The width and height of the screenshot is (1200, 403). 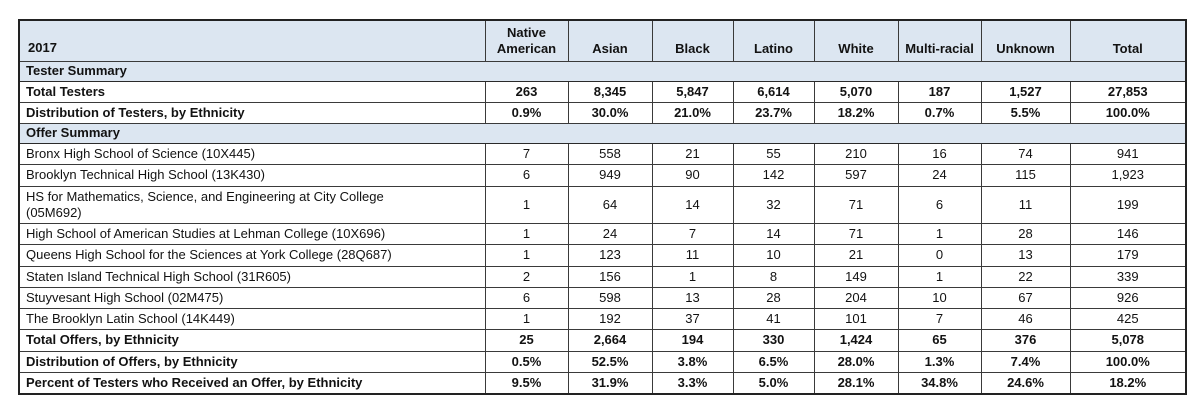 What do you see at coordinates (1128, 255) in the screenshot?
I see `value-cell: 179` at bounding box center [1128, 255].